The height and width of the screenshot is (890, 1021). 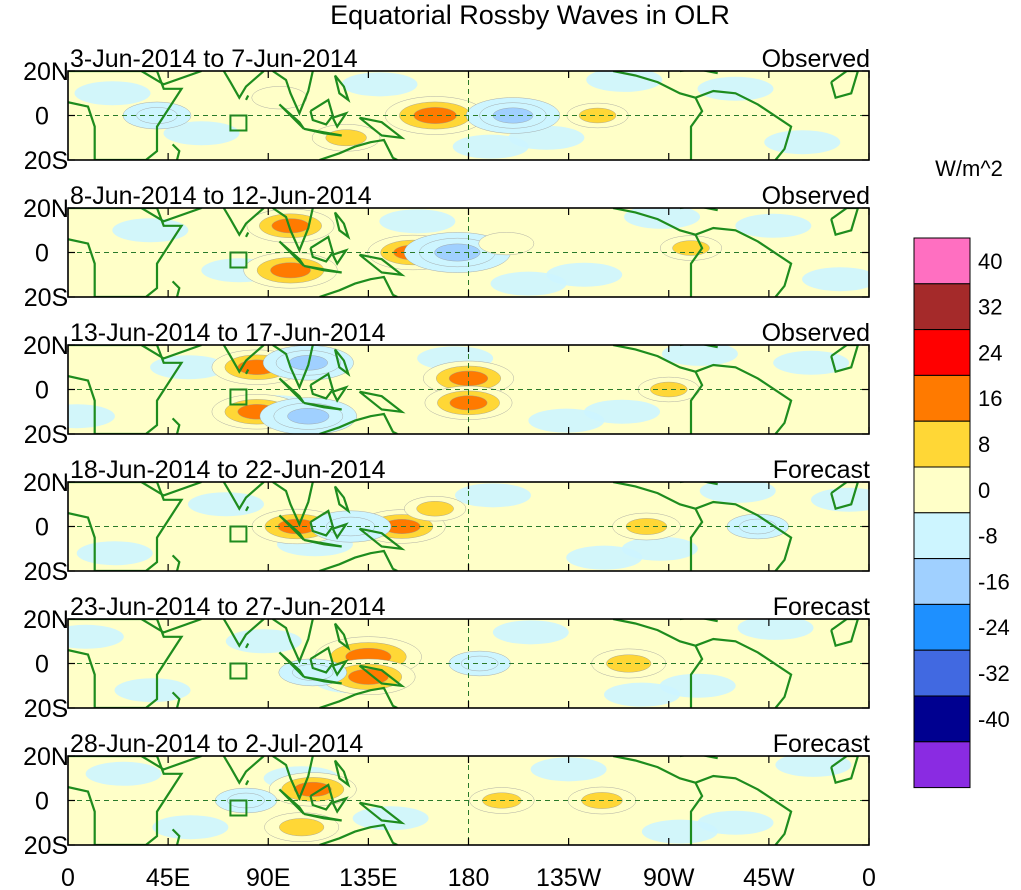 I want to click on panel-date-range: 28-Jun-2014 to 2-Jul-2014, so click(x=216, y=744).